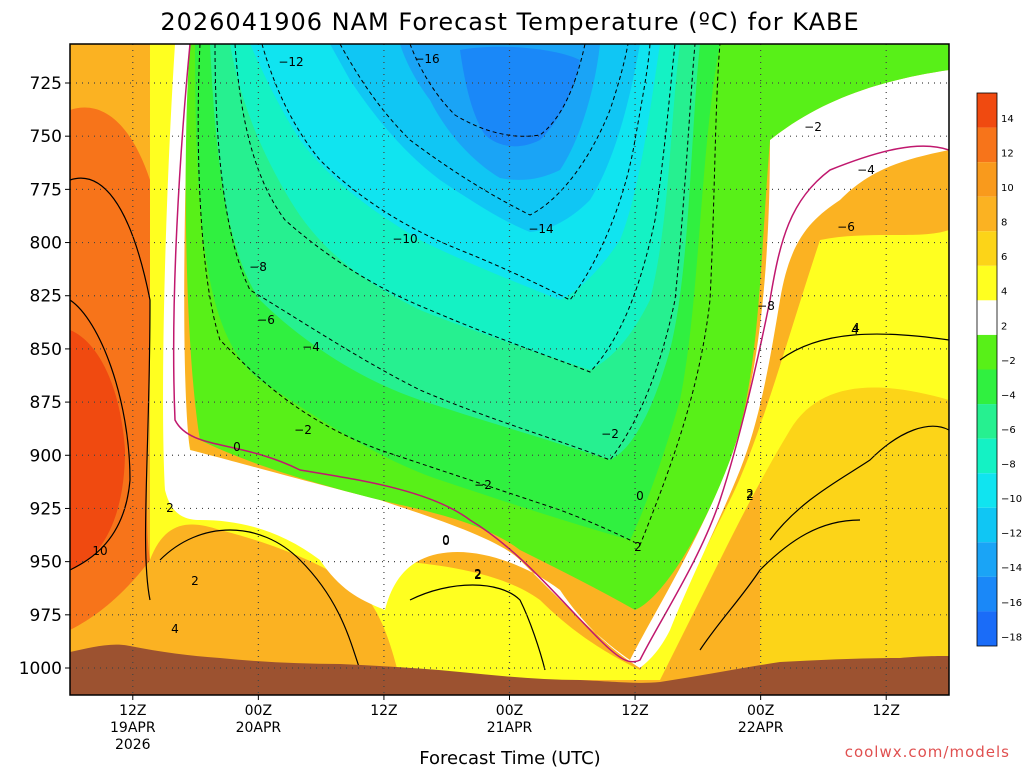 Image resolution: width=1024 pixels, height=768 pixels. I want to click on colorbar-label: 2, so click(1004, 326).